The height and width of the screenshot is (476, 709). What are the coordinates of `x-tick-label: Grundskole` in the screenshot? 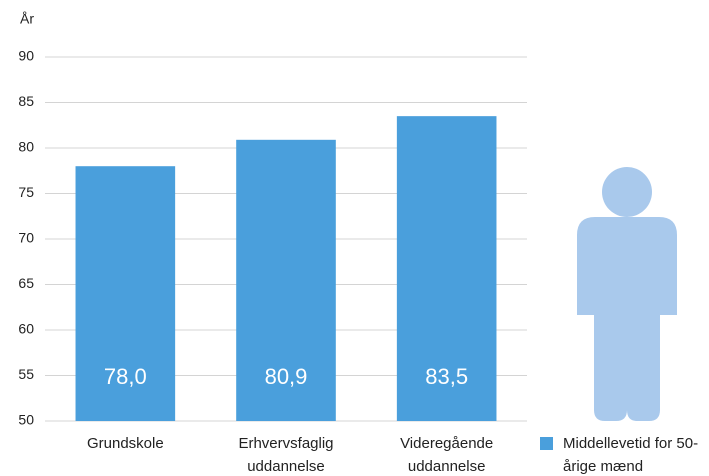 It's located at (125, 443).